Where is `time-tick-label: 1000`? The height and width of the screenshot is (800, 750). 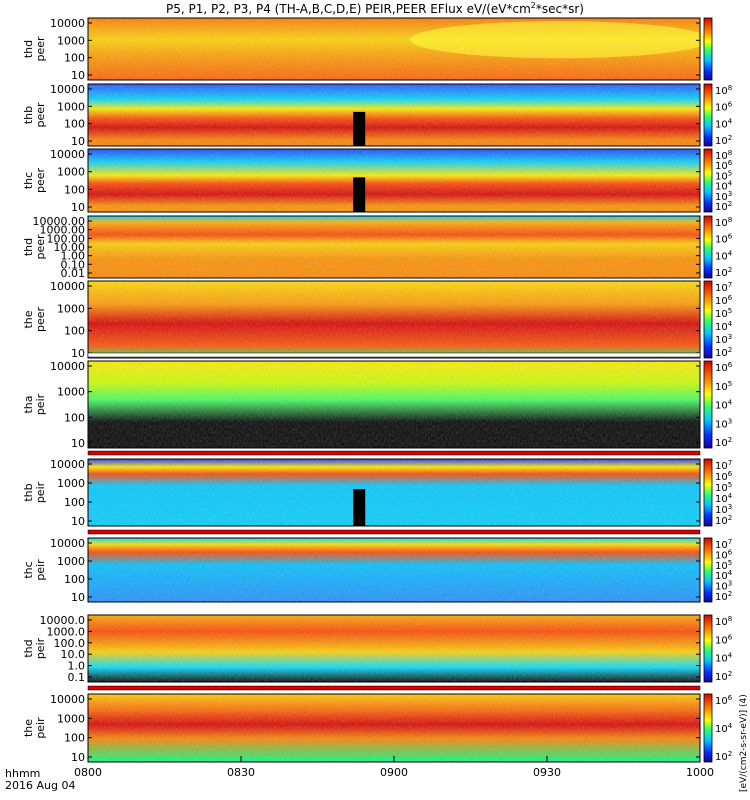 time-tick-label: 1000 is located at coordinates (700, 772).